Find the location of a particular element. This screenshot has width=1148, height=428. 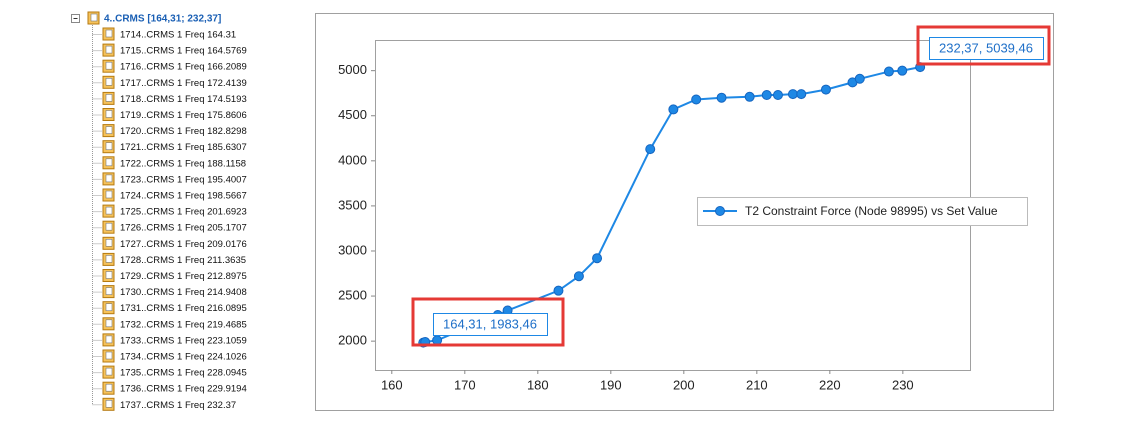

tree-item: 1734..CRMS 1 Freq 224.1026 is located at coordinates (183, 357).